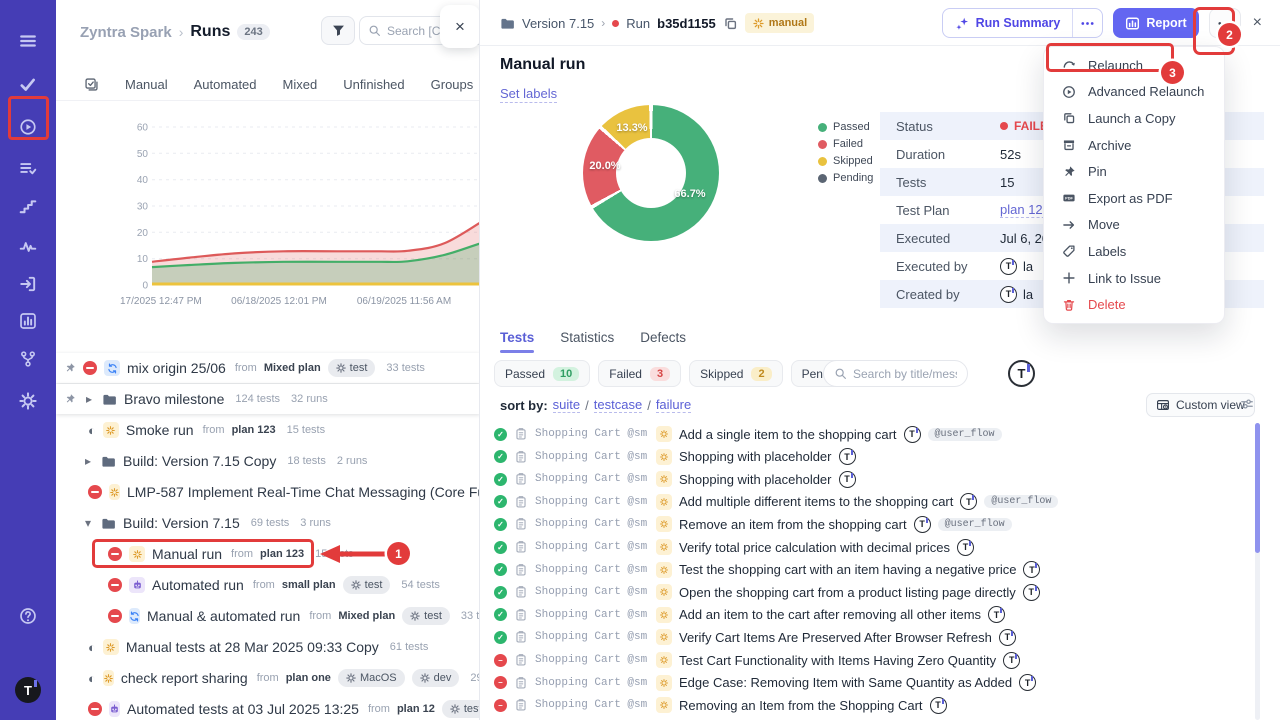  Describe the element at coordinates (267, 523) in the screenshot. I see `run-list-item: ▾ Build: Version 7.15 69 tests 3 runs` at that location.